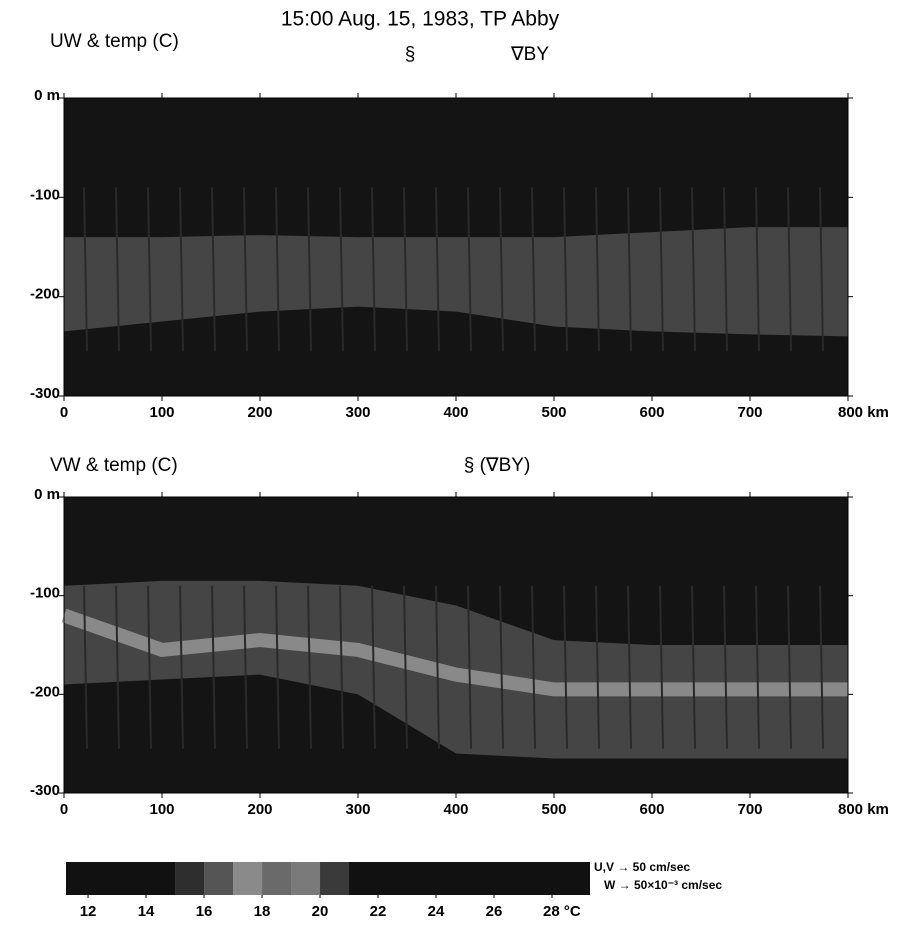  What do you see at coordinates (494, 911) in the screenshot?
I see `colorbar-tick-label: 26` at bounding box center [494, 911].